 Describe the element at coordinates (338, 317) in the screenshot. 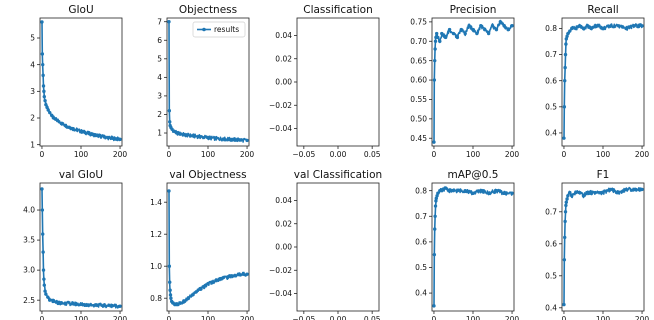

I see `x-tick-label: 0.00` at that location.